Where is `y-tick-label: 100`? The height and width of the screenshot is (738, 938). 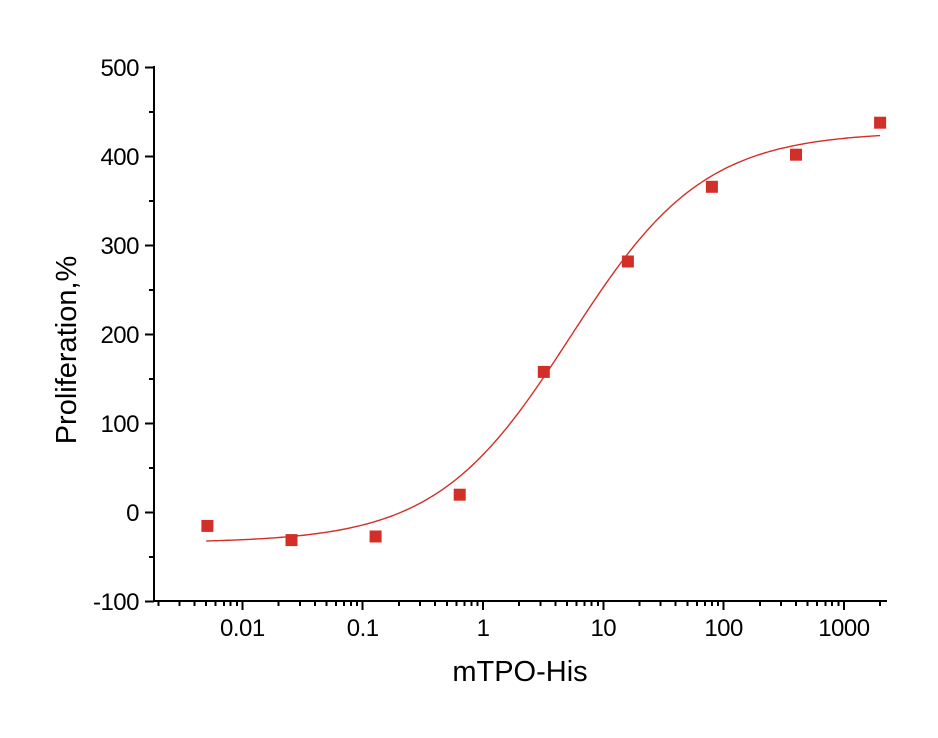
y-tick-label: 100 is located at coordinates (119, 424).